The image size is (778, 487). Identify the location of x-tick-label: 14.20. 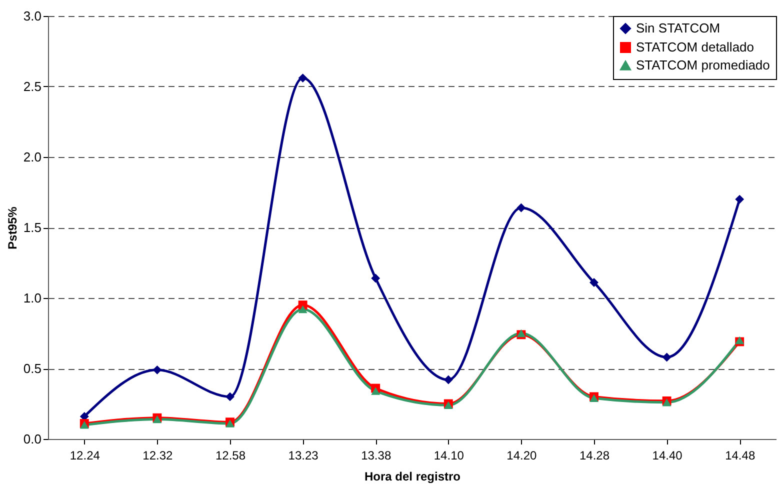
(522, 455).